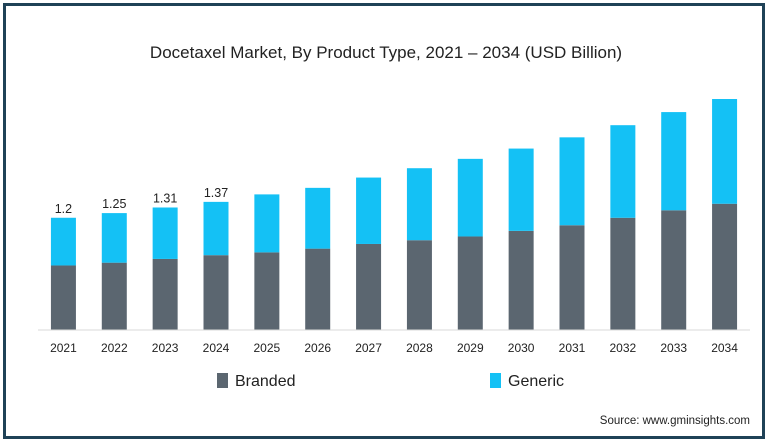 The width and height of the screenshot is (772, 447). Describe the element at coordinates (572, 277) in the screenshot. I see `bar-branded-2031` at that location.